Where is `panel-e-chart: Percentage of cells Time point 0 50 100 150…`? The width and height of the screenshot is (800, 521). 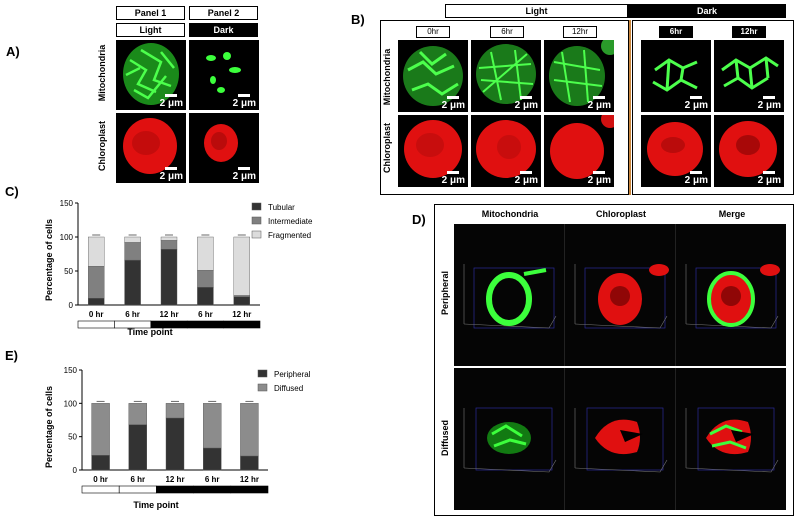
panel-e-chart: Percentage of cells Time point 0 50 100 150… is located at coordinates (177, 438).